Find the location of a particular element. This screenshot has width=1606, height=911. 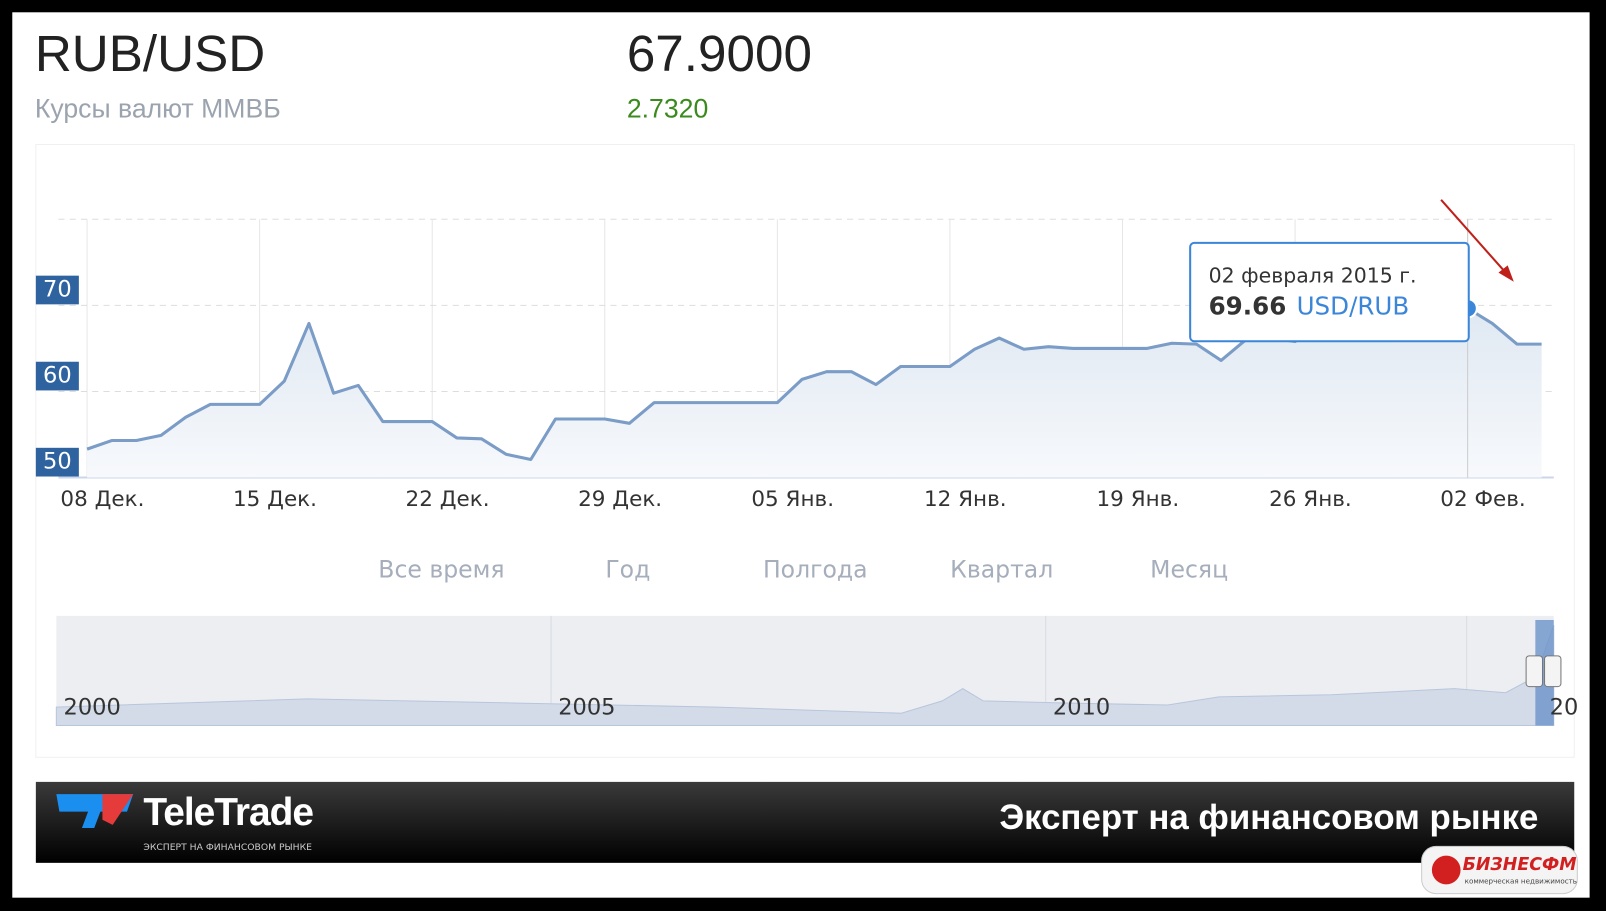

x-tick-label: 08 Дек. is located at coordinates (102, 499).